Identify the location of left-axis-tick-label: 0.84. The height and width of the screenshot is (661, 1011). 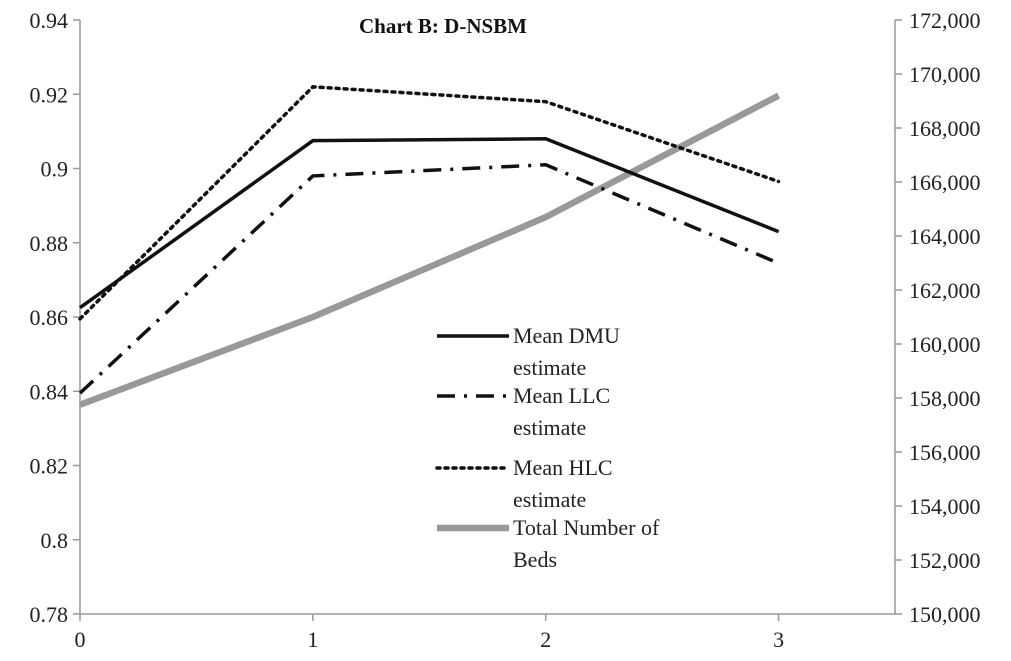
(49, 391).